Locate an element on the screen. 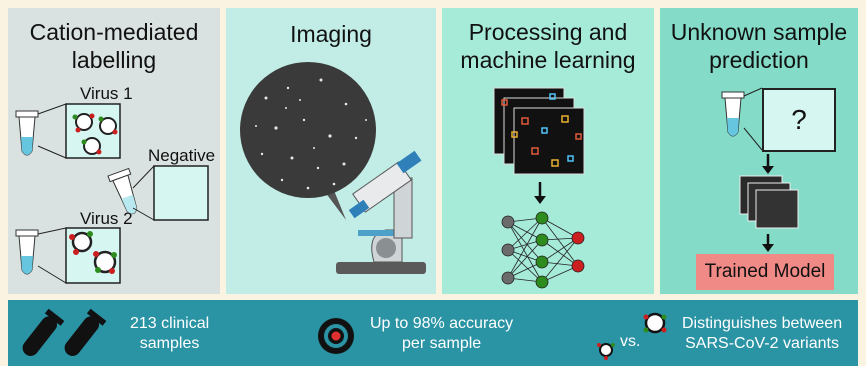 This screenshot has width=866, height=366. processing-illustration is located at coordinates (539, 188).